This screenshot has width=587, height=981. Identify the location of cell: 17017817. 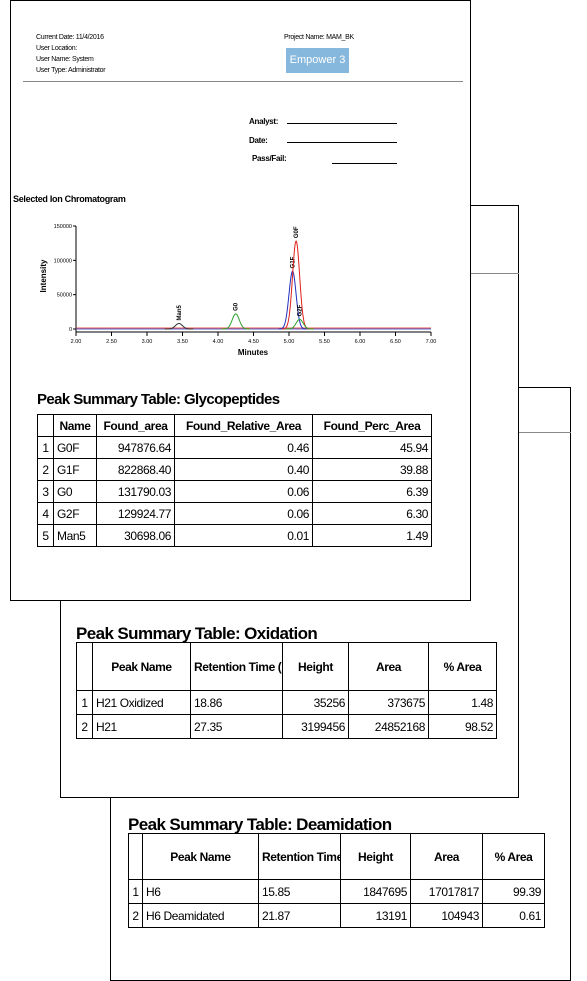
(446, 891).